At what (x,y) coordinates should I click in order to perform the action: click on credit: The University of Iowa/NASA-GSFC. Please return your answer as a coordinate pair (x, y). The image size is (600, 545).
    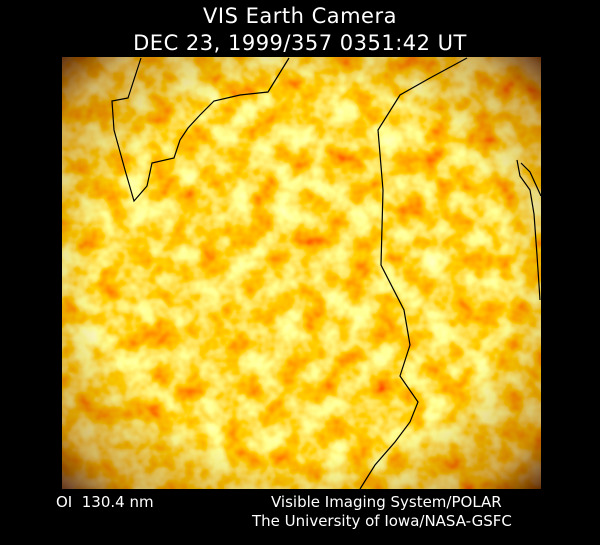
    Looking at the image, I should click on (382, 521).